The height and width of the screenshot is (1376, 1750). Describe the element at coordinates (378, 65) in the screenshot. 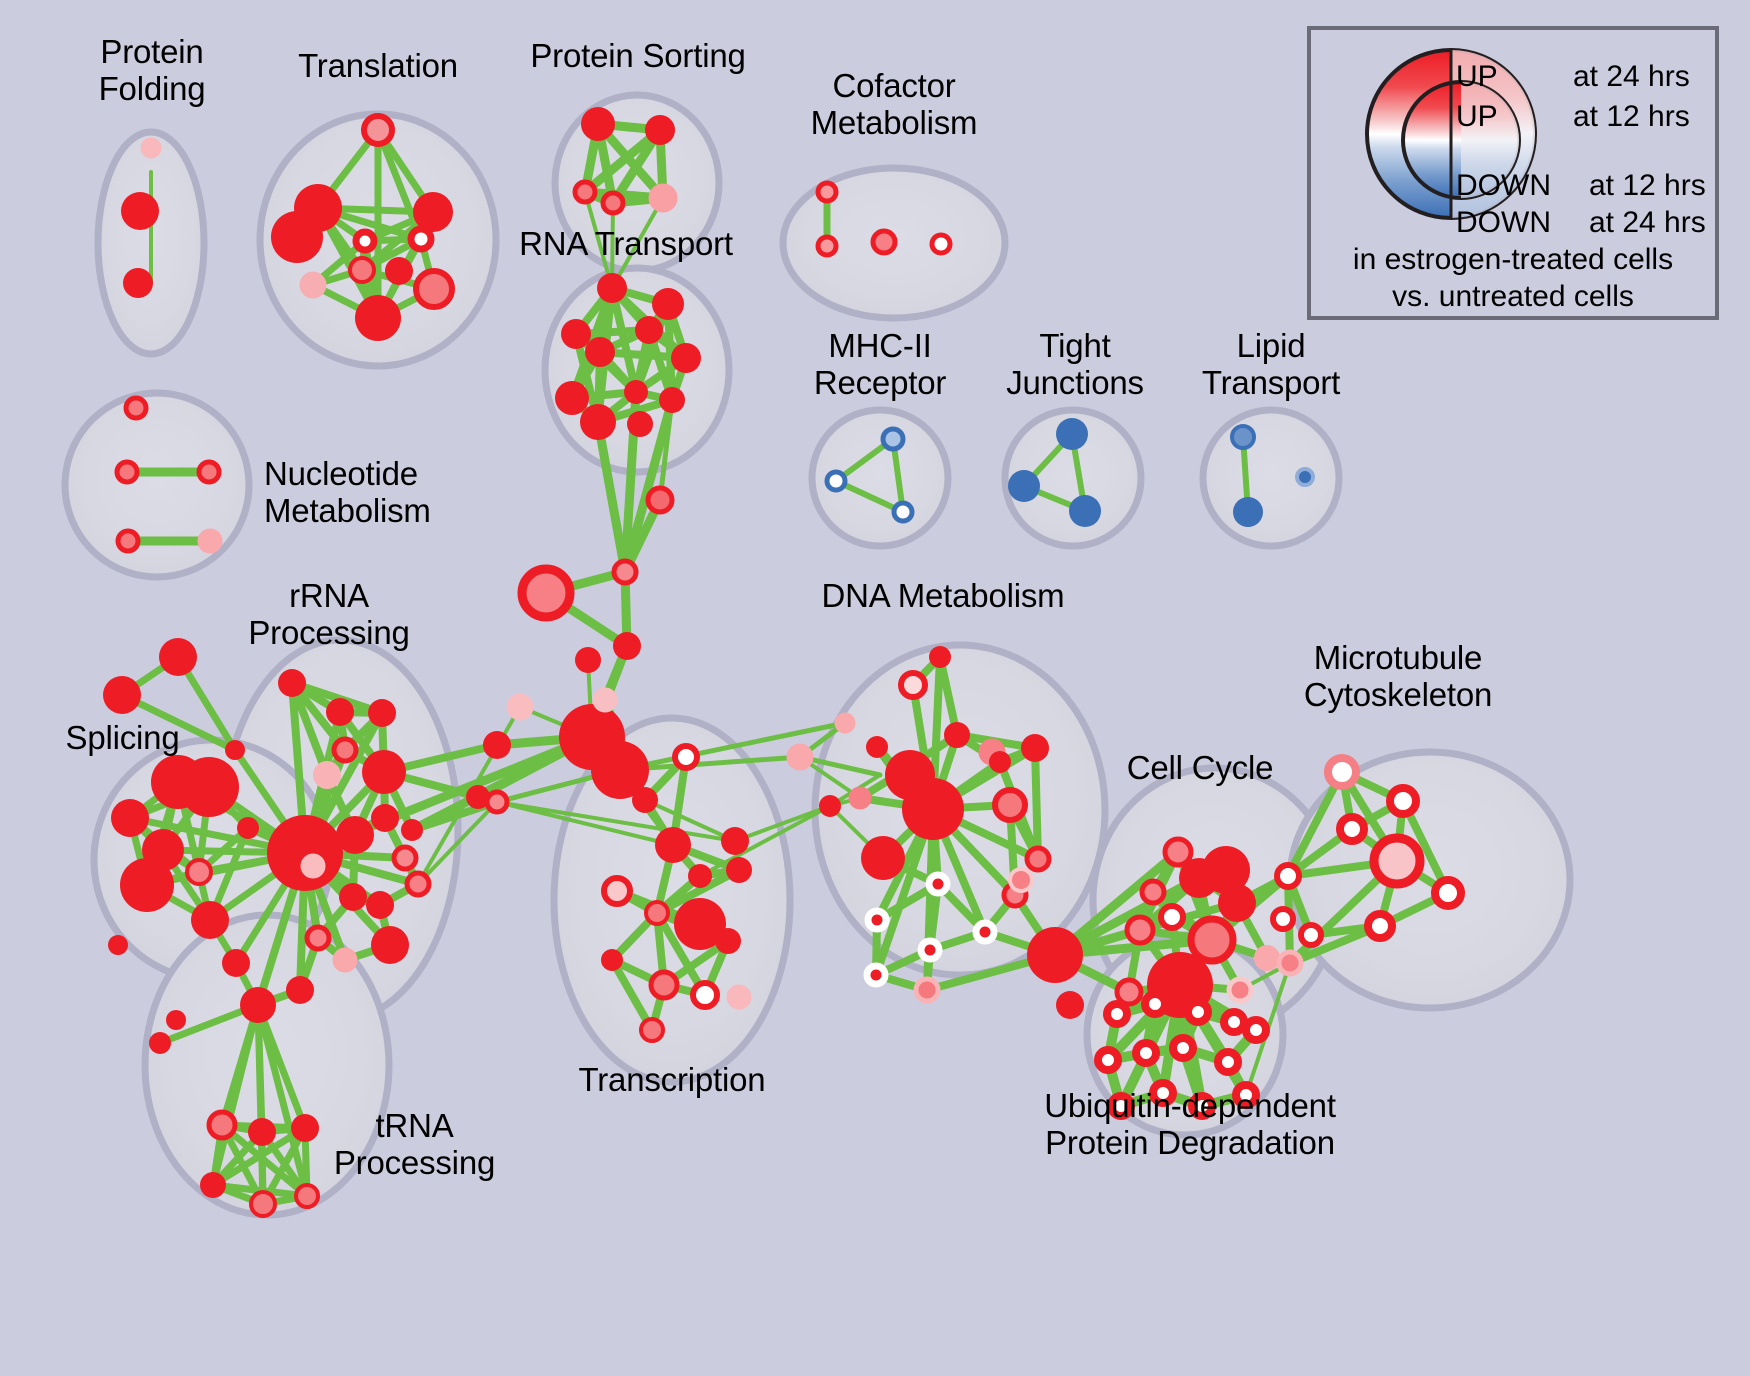

I see `cluster-label-translation: Translation` at that location.